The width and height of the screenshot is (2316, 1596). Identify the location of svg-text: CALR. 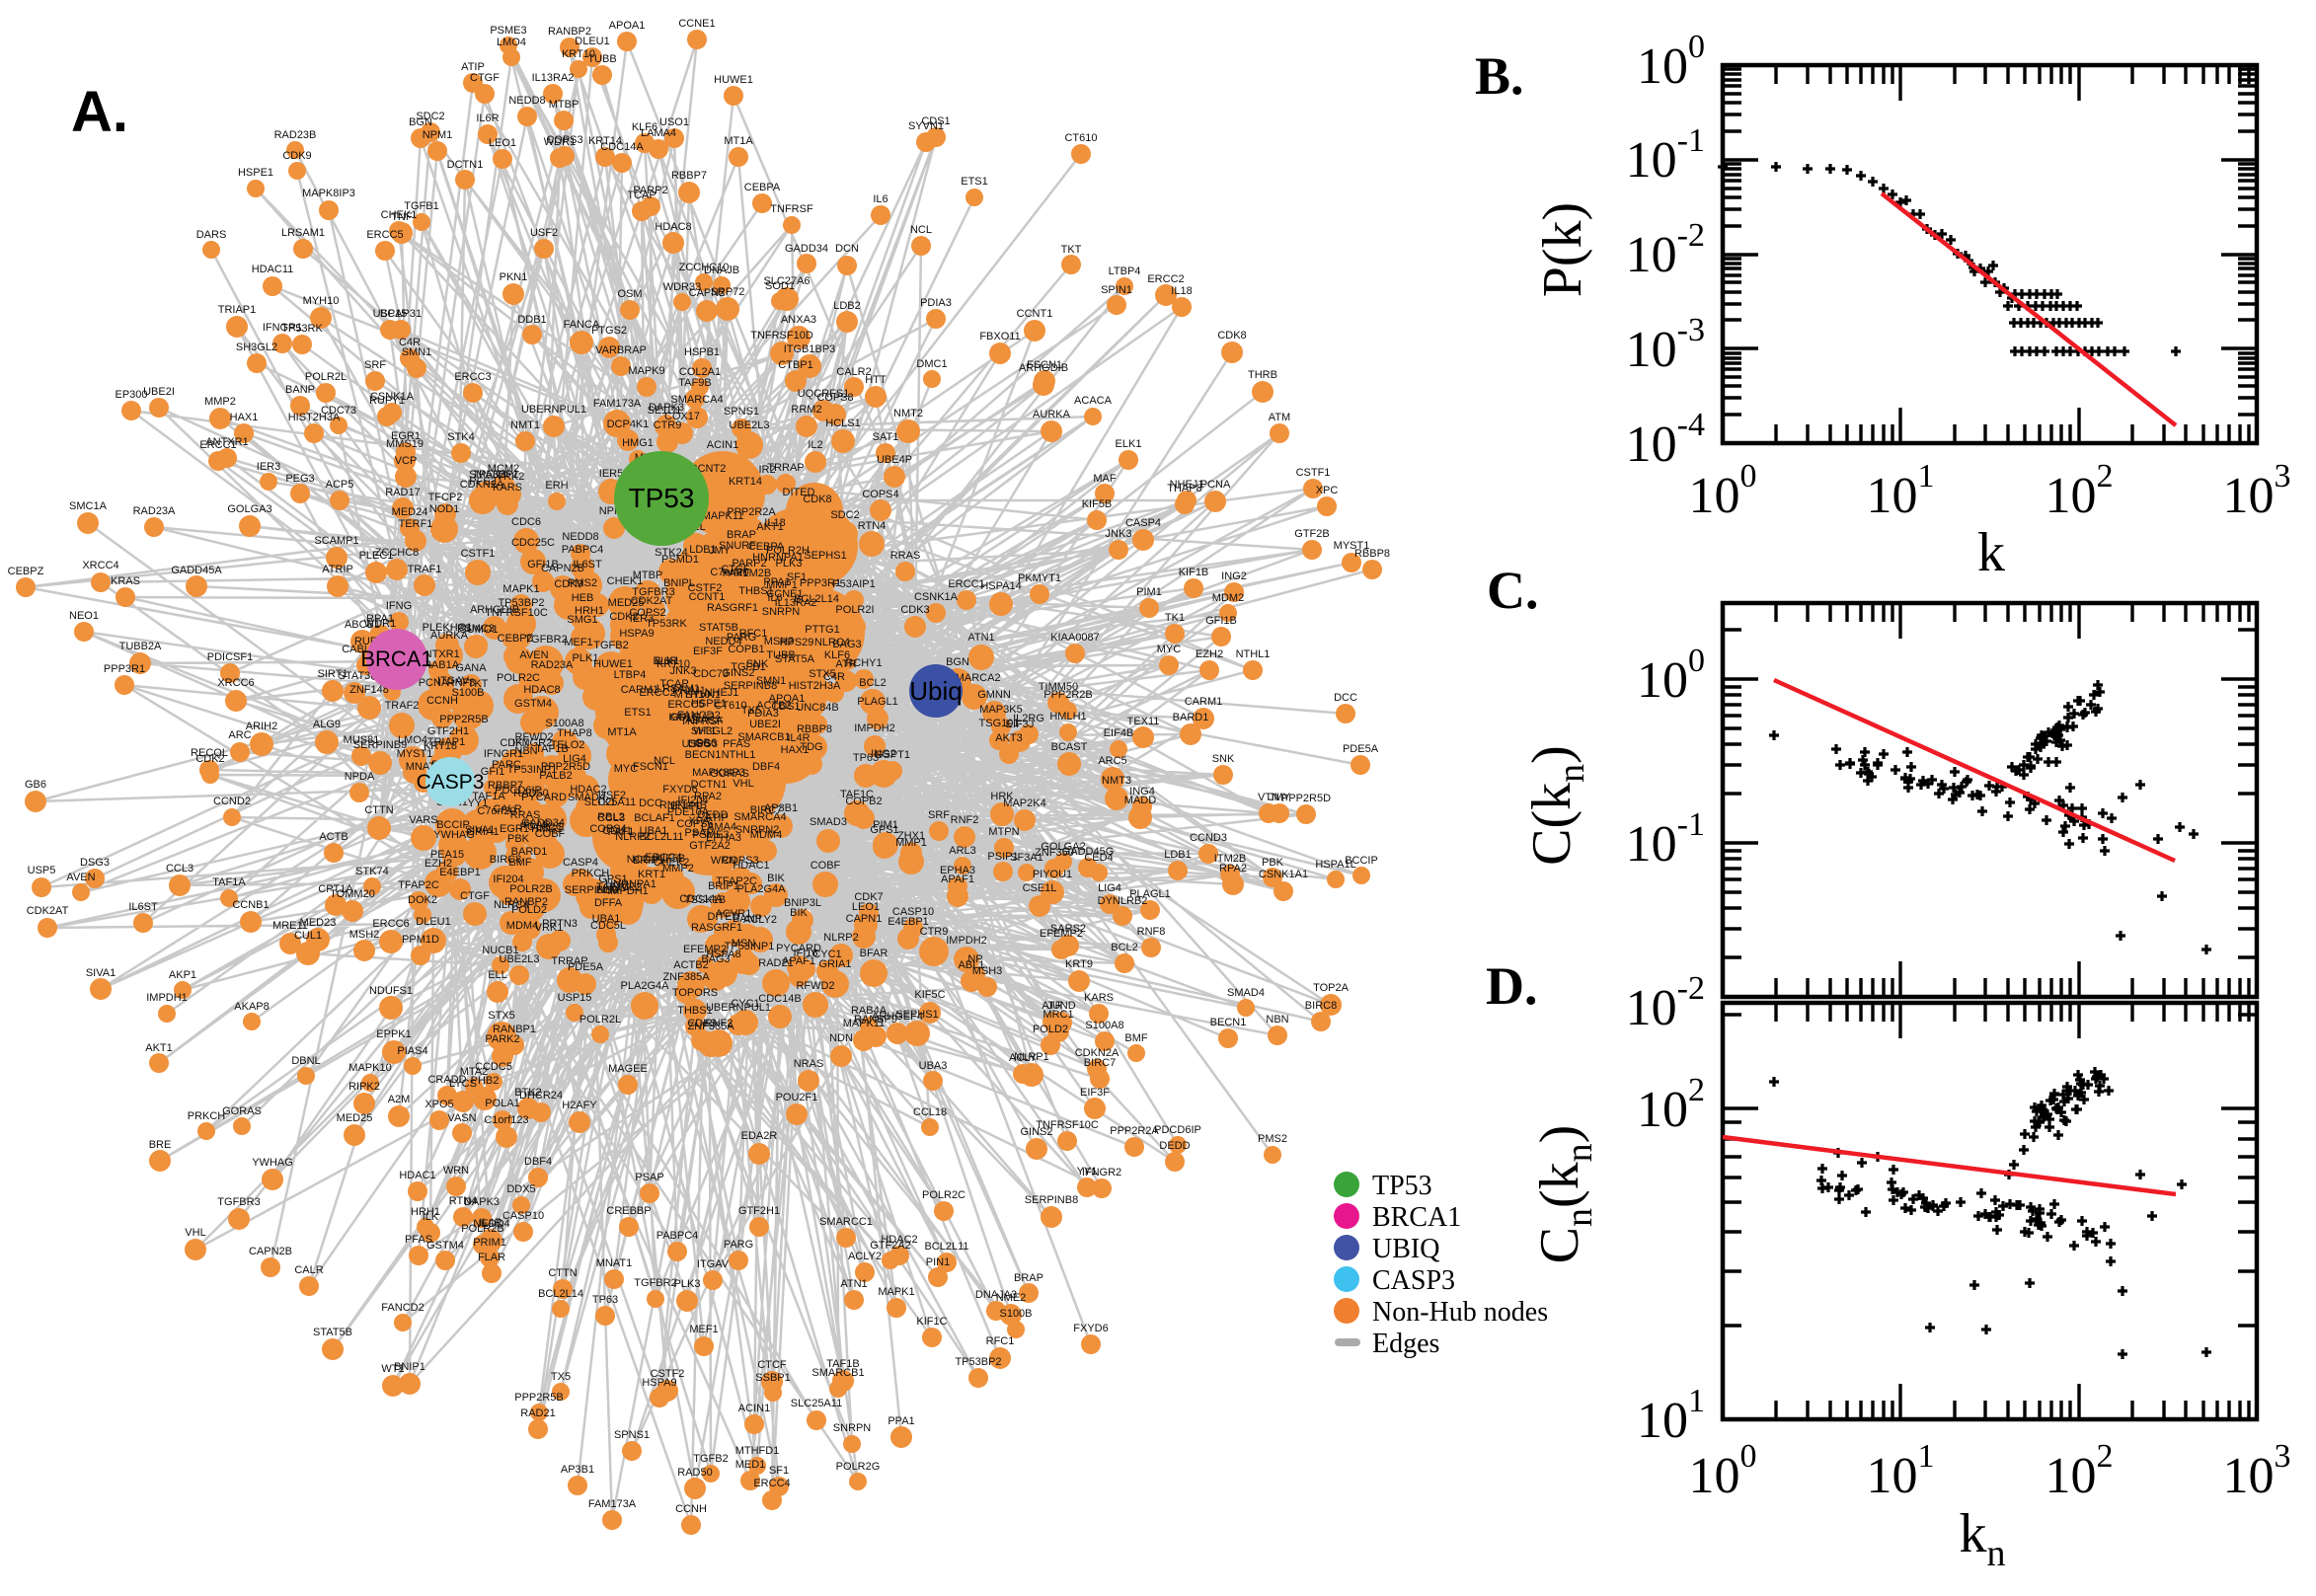
(507, 809).